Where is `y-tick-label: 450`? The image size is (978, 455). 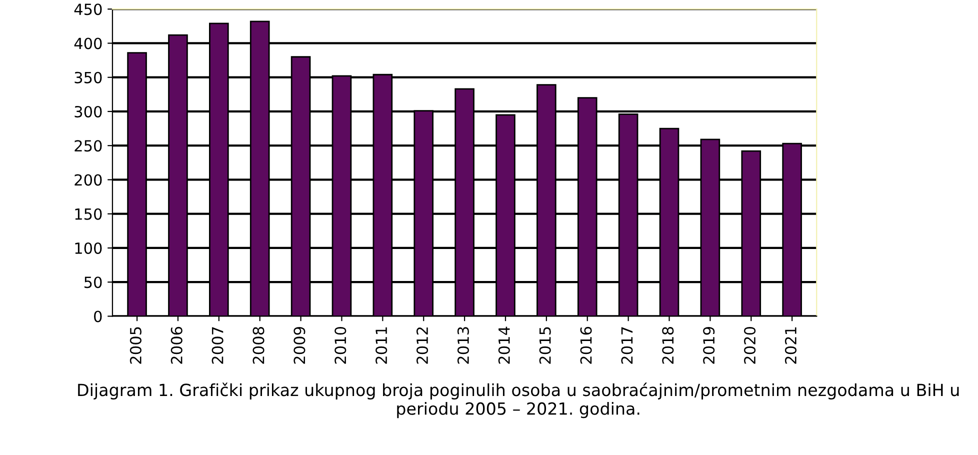 y-tick-label: 450 is located at coordinates (88, 10).